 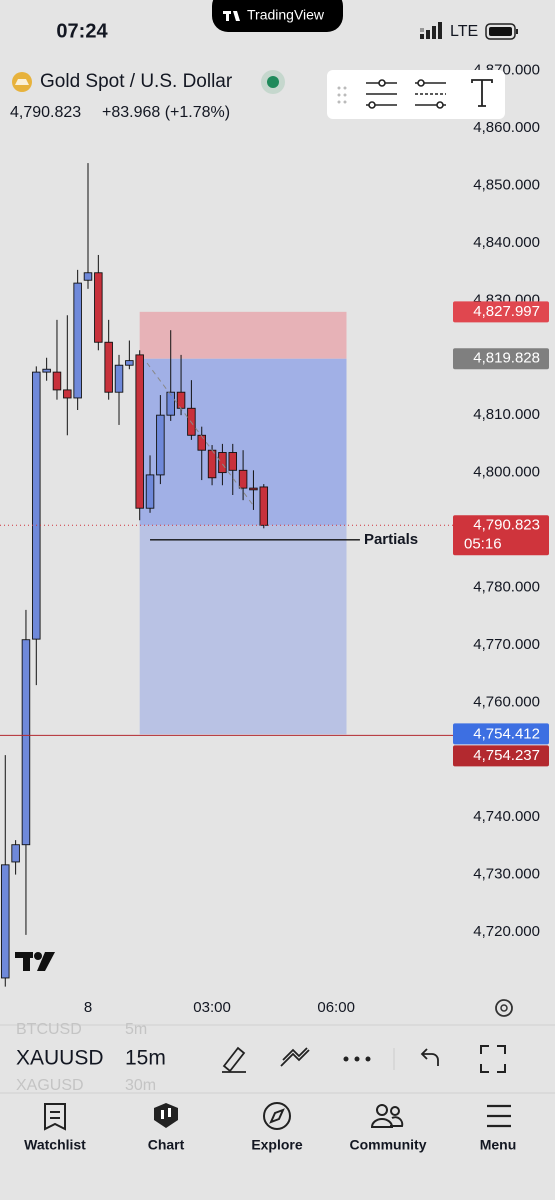 What do you see at coordinates (273, 82) in the screenshot?
I see `market-status-dot` at bounding box center [273, 82].